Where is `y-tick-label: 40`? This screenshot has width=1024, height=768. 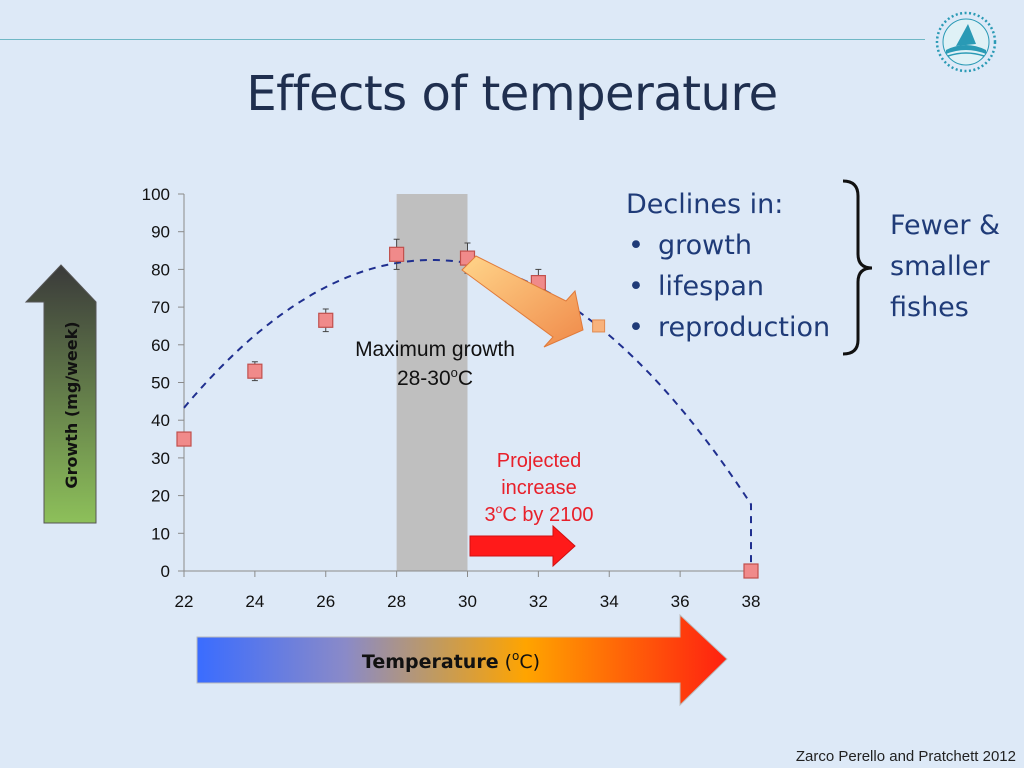
y-tick-label: 40 is located at coordinates (160, 420).